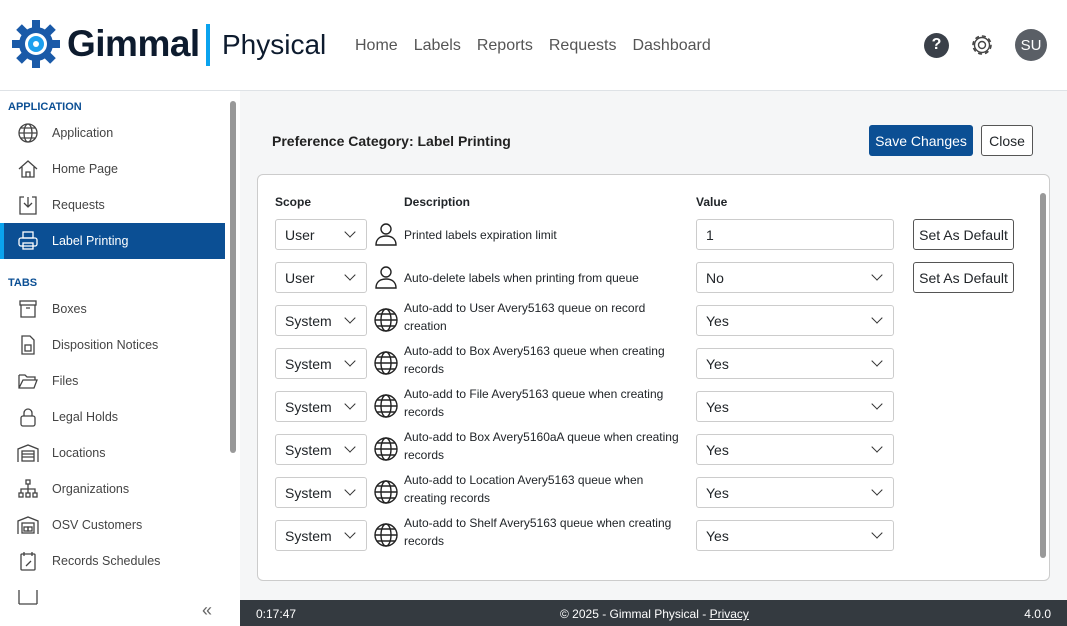 This screenshot has height=626, width=1067. What do you see at coordinates (293, 202) in the screenshot?
I see `scope-header: Scope` at bounding box center [293, 202].